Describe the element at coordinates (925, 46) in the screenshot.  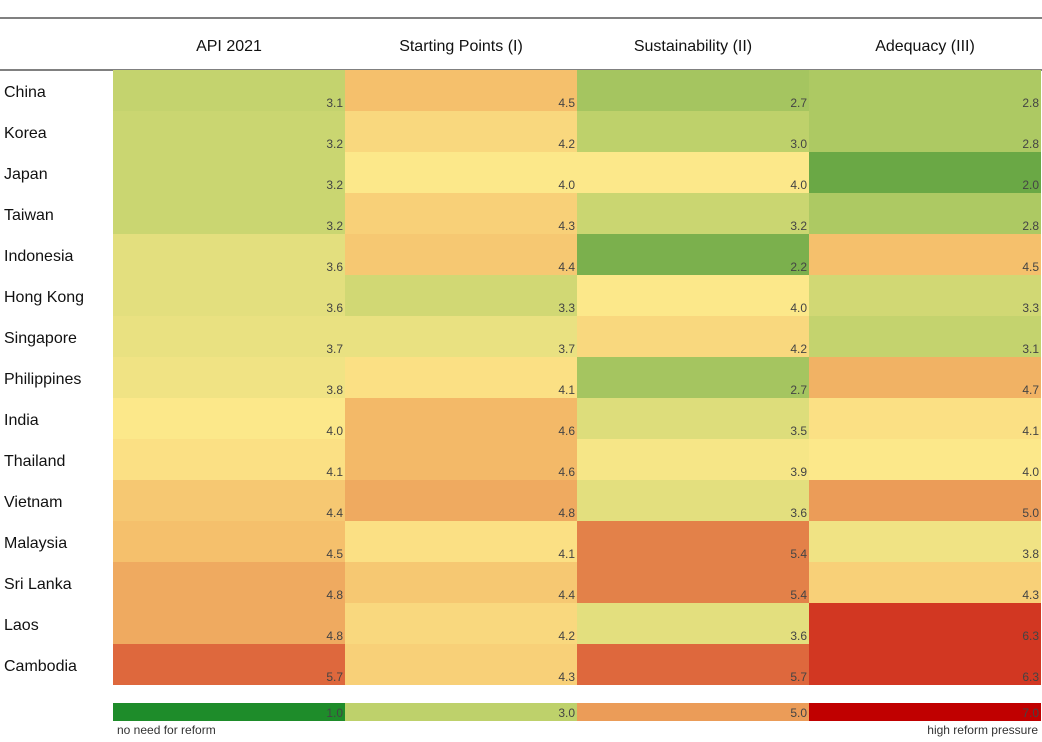
I see `column-header-adequacy-iii: Adequacy (III)` at that location.